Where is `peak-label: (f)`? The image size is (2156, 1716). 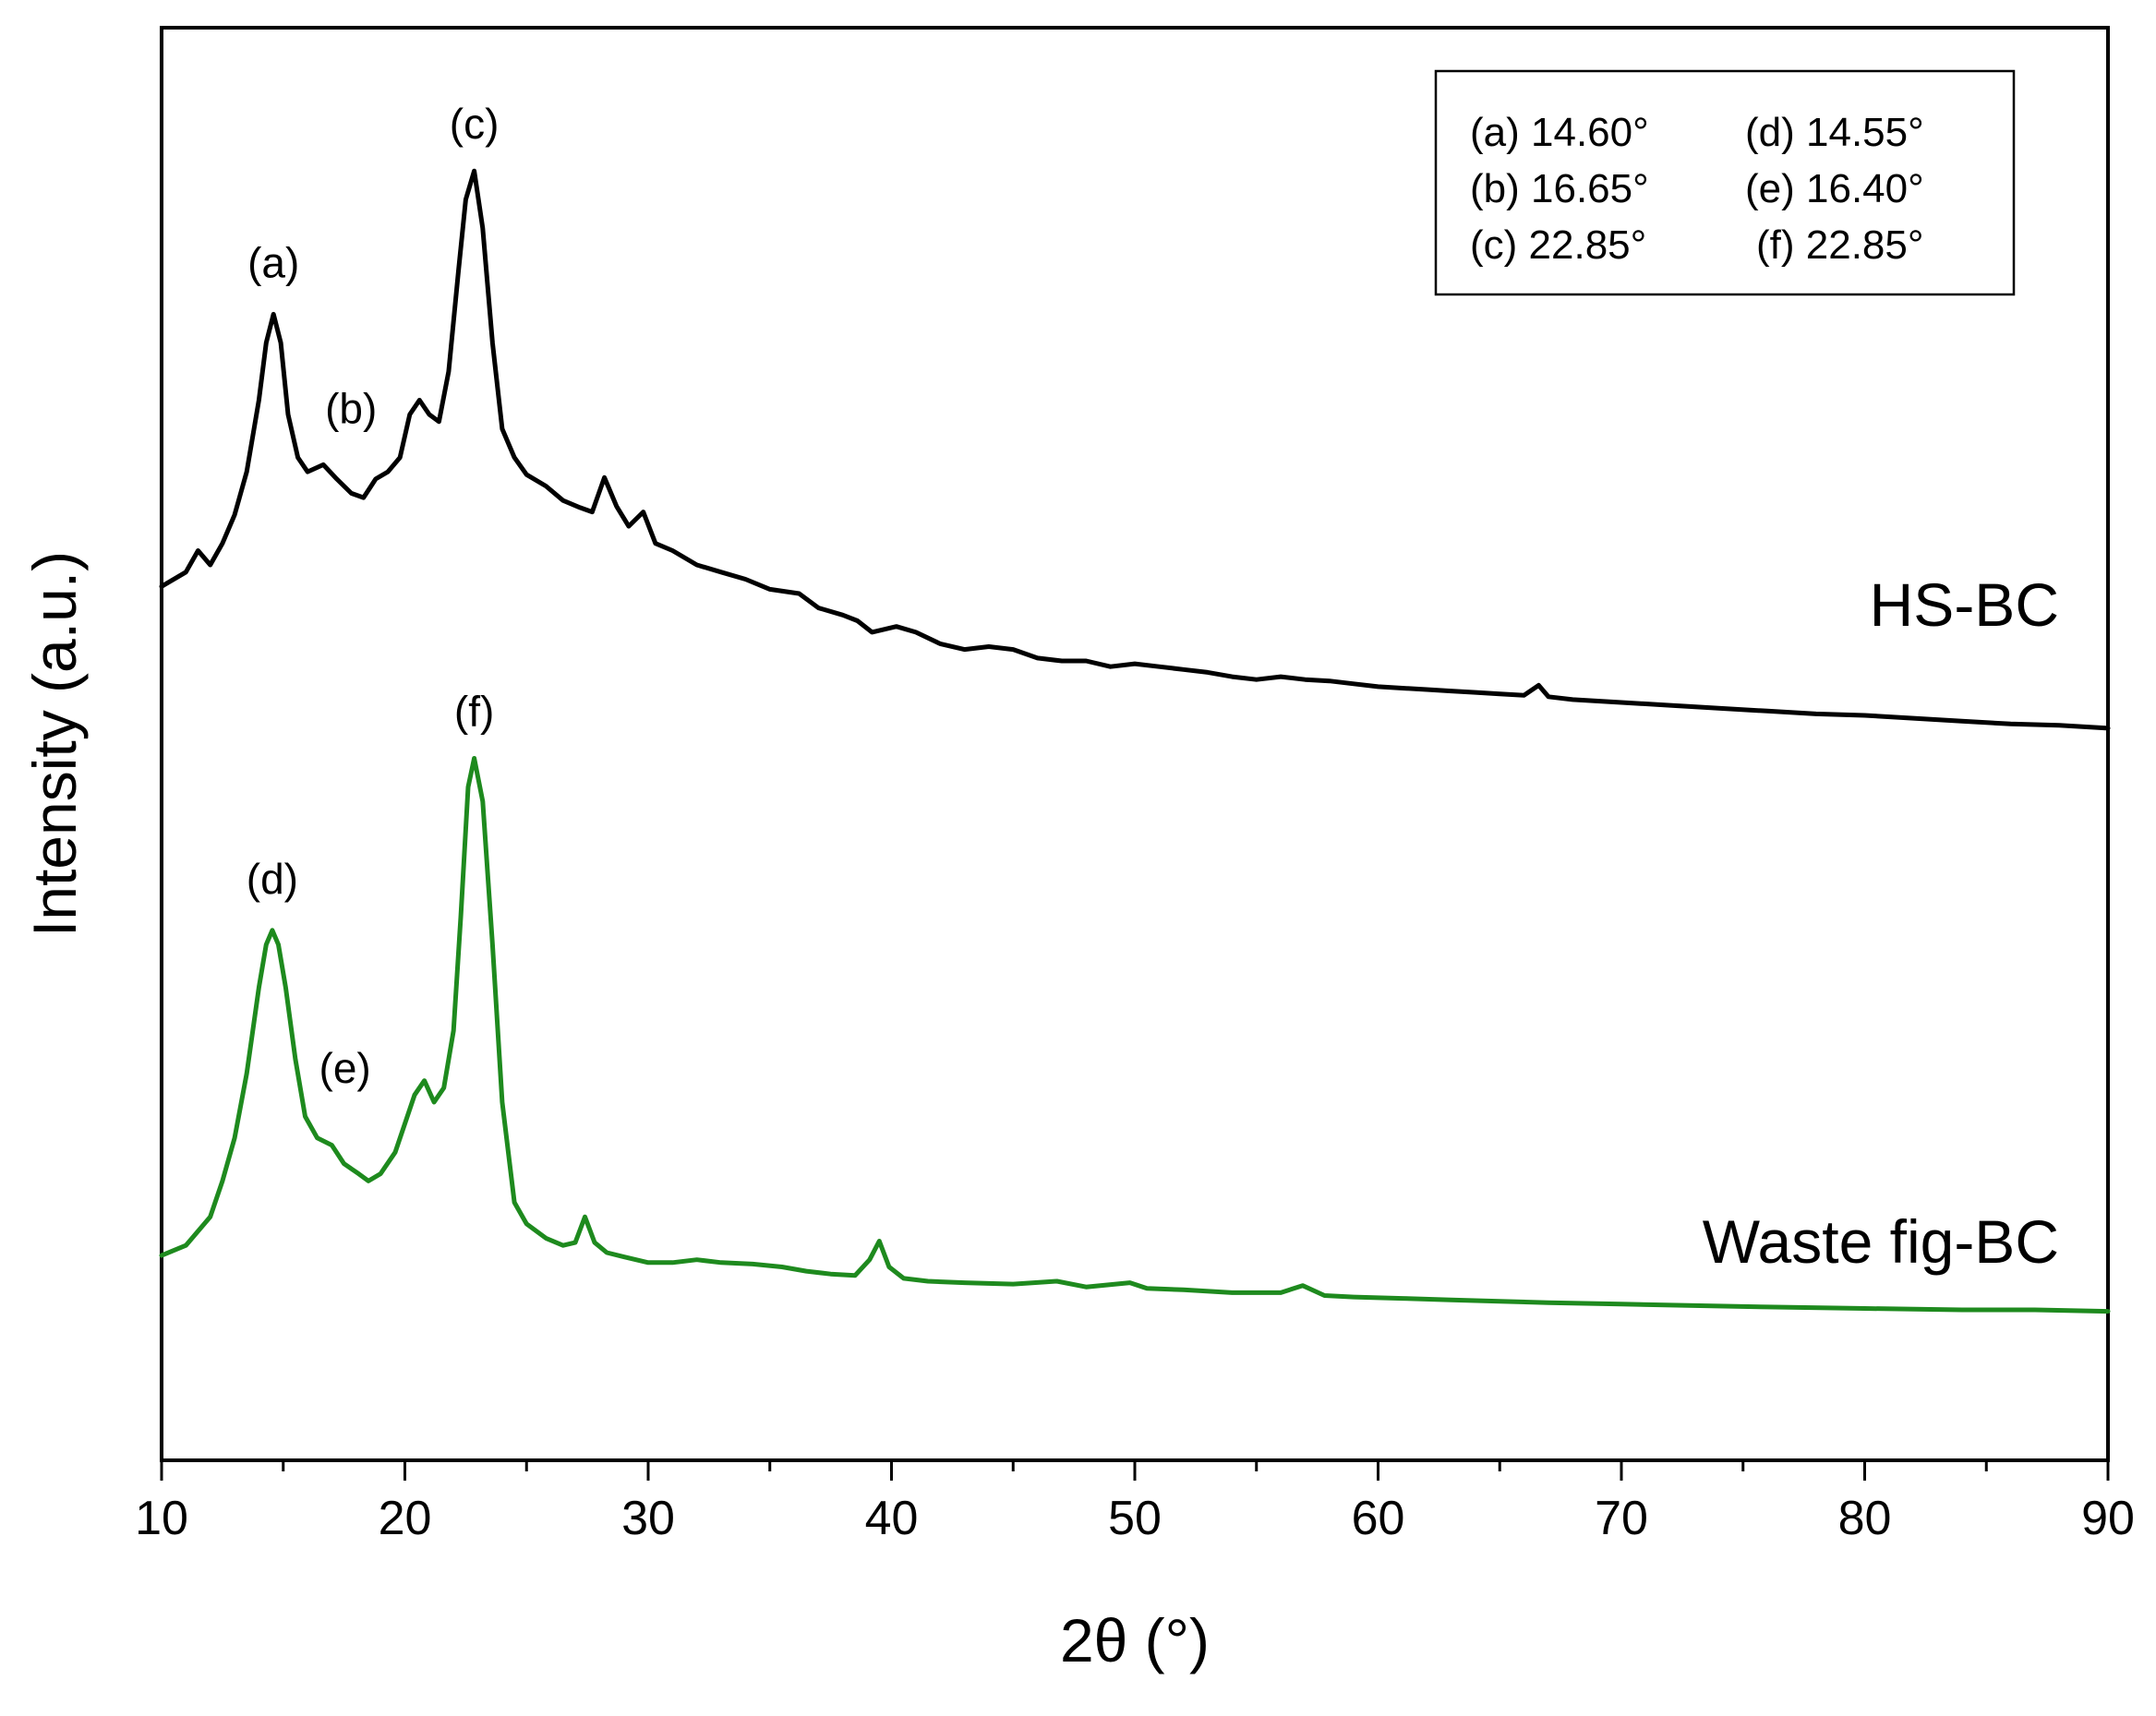 peak-label: (f) is located at coordinates (474, 712).